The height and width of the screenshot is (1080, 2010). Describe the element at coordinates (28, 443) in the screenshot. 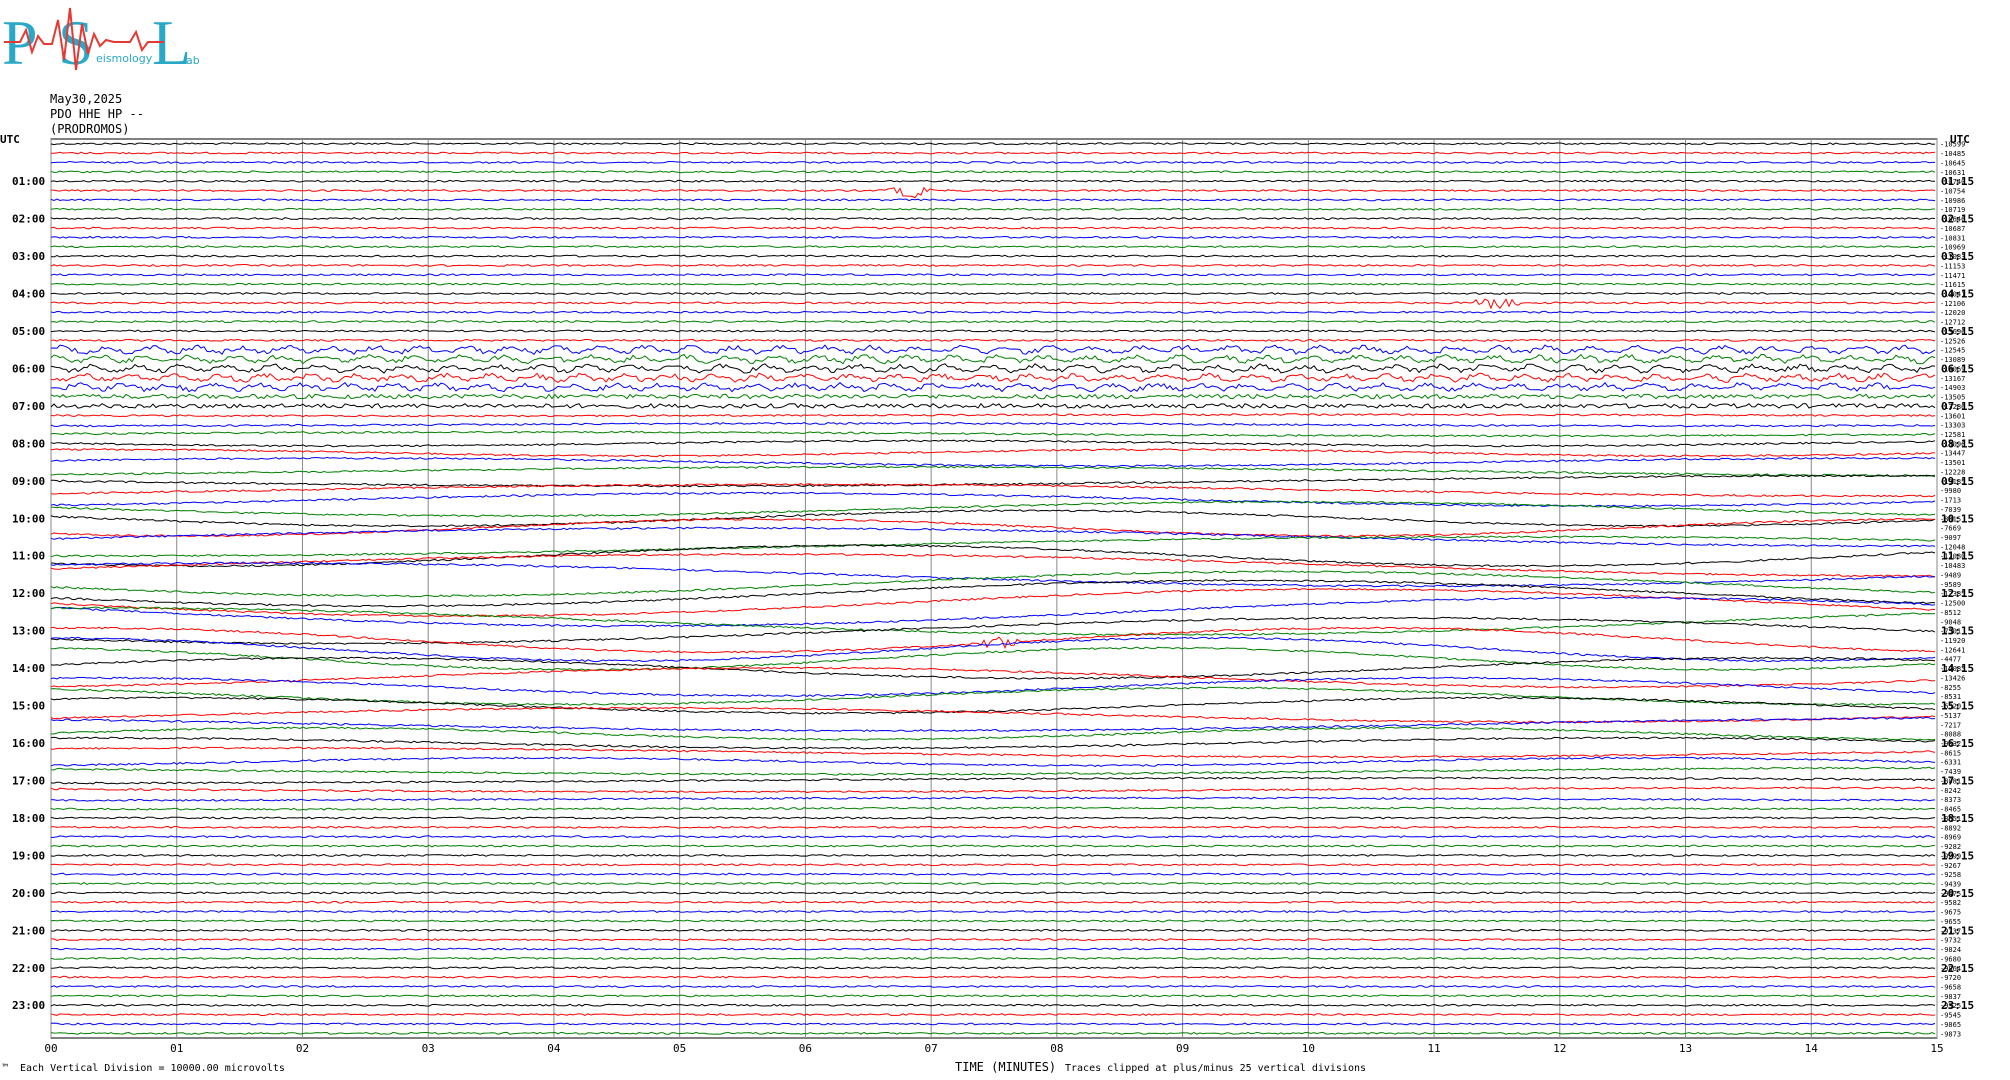

I see `left-hour-label: 08:00` at that location.